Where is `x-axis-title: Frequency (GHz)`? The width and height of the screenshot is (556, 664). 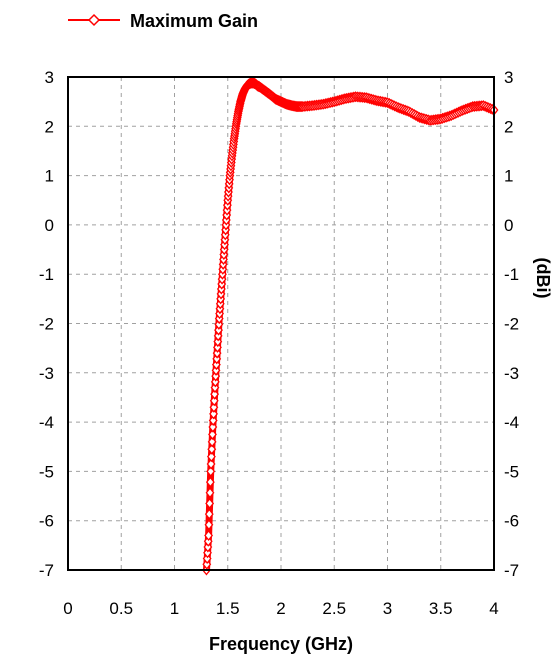
x-axis-title: Frequency (GHz) is located at coordinates (281, 644).